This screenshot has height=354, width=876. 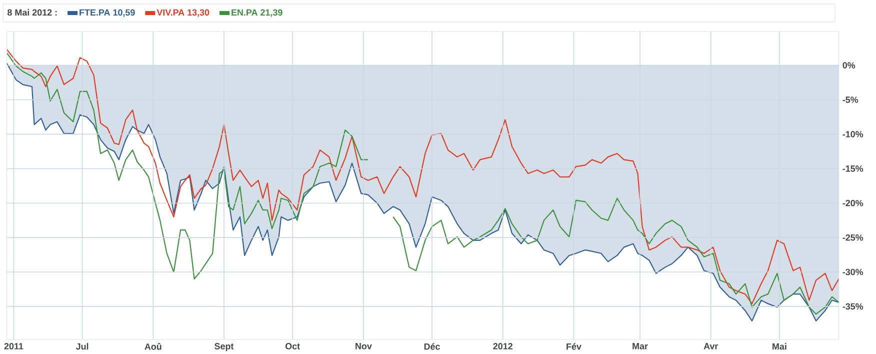 I want to click on legend-label: EN.PA 21,39, so click(x=257, y=13).